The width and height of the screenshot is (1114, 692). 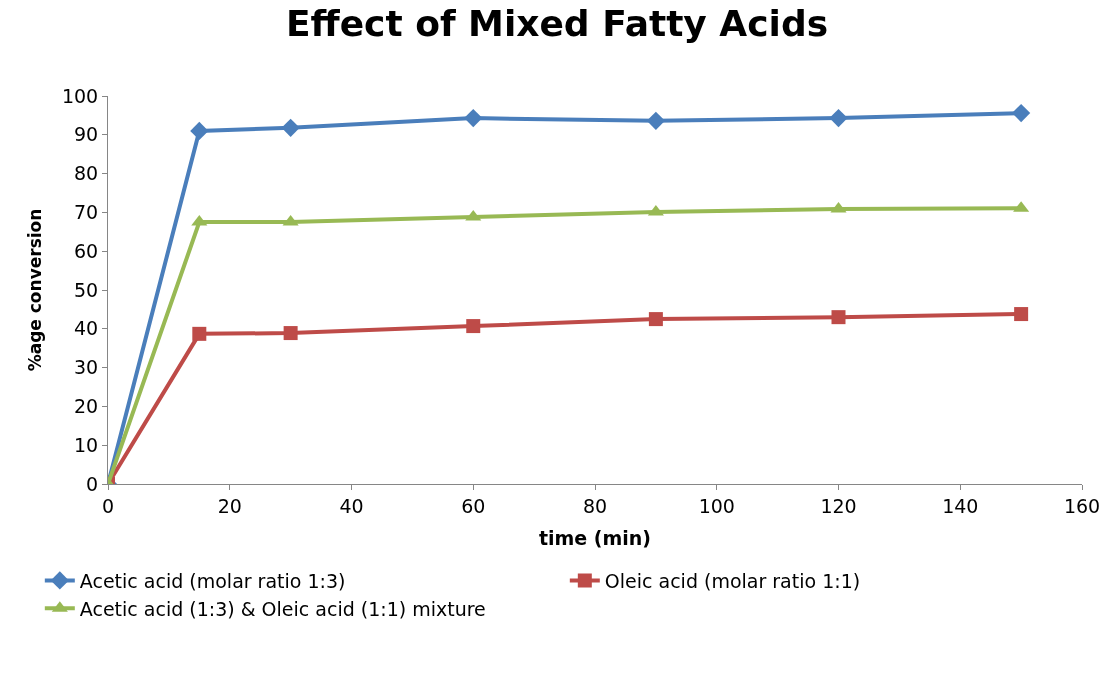 What do you see at coordinates (732, 580) in the screenshot?
I see `legend-label: Oleic acid (molar ratio 1:1)` at bounding box center [732, 580].